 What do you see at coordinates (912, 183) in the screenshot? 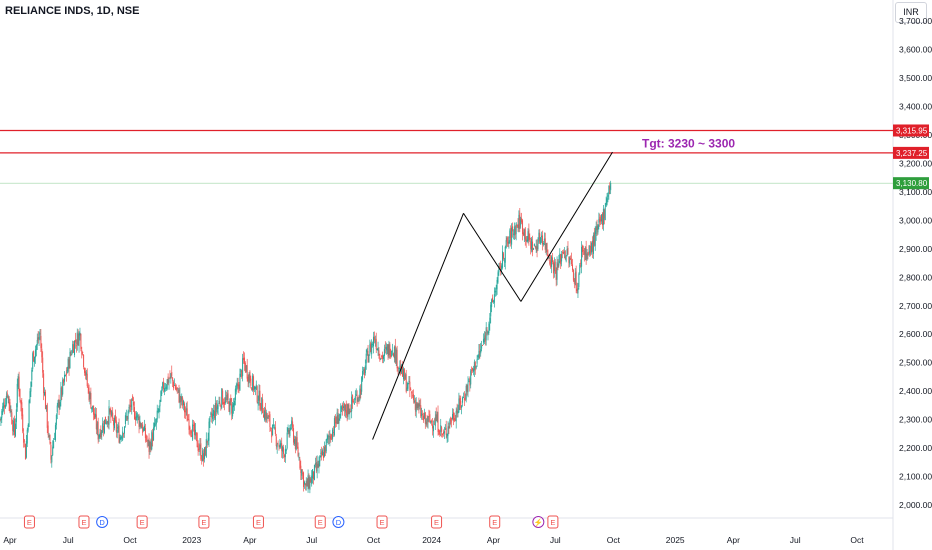
I see `last-price-label: 3,130.80` at bounding box center [912, 183].